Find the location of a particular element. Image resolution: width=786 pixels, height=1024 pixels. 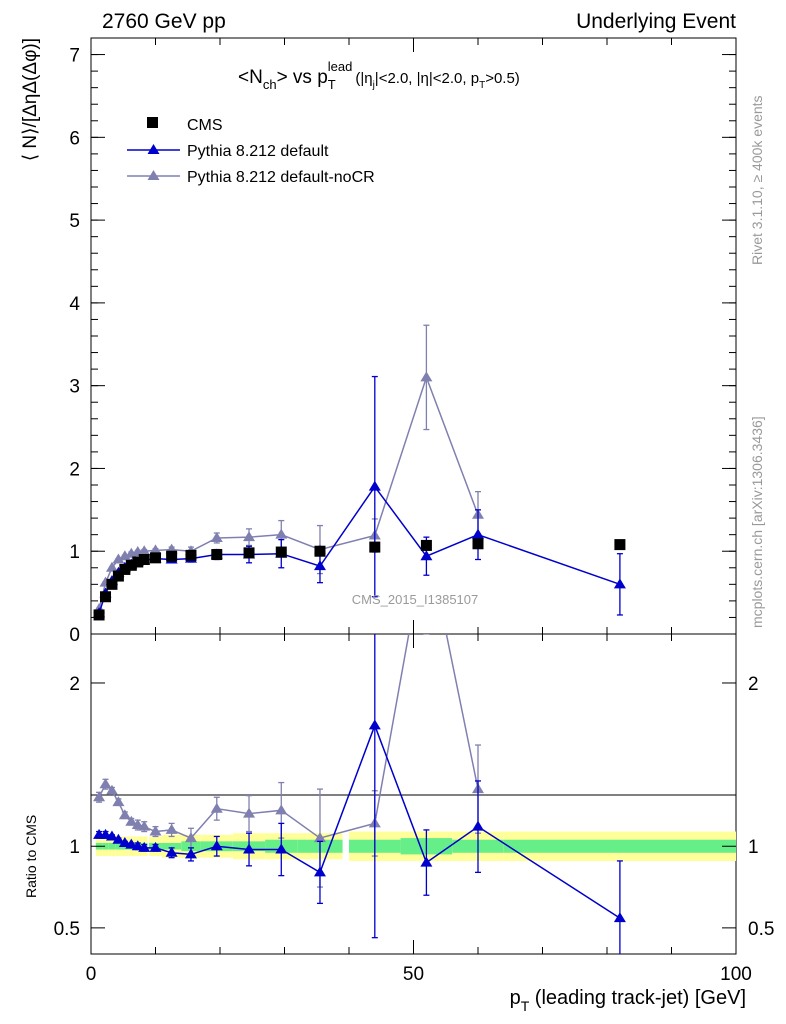

mcplots-label: mcplots.cern.ch [arXiv:1306.3436] is located at coordinates (757, 522).